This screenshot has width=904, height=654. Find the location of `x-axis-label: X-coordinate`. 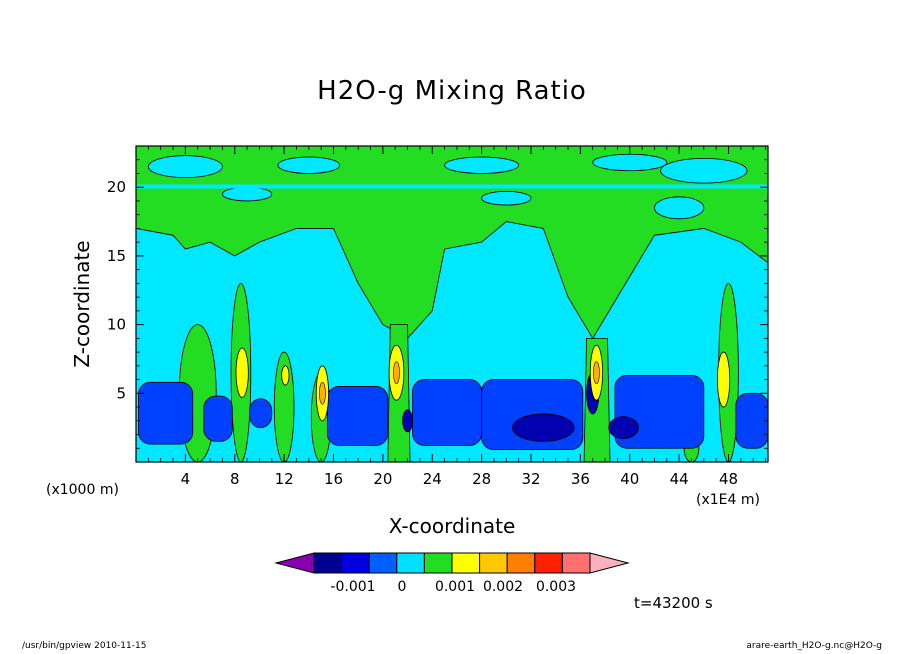

x-axis-label: X-coordinate is located at coordinates (452, 526).